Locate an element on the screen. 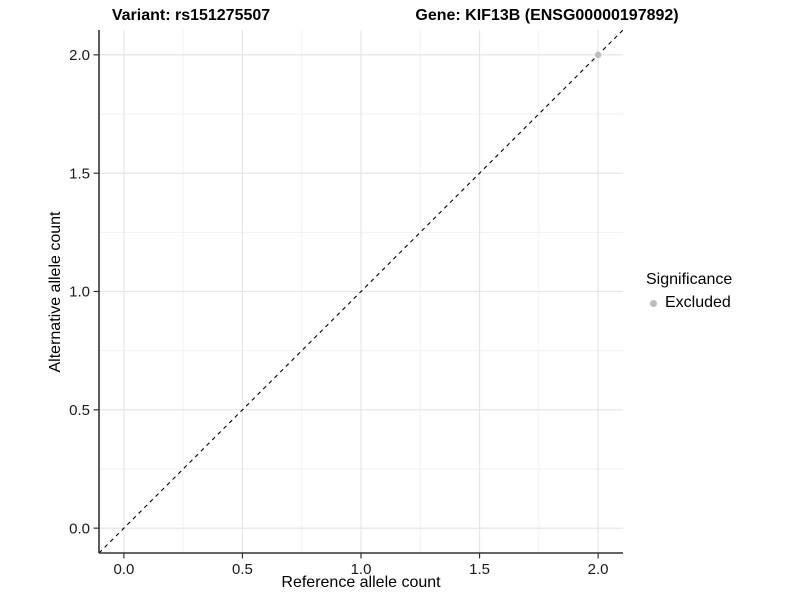 The image size is (800, 600). legend-title: Significance is located at coordinates (689, 279).